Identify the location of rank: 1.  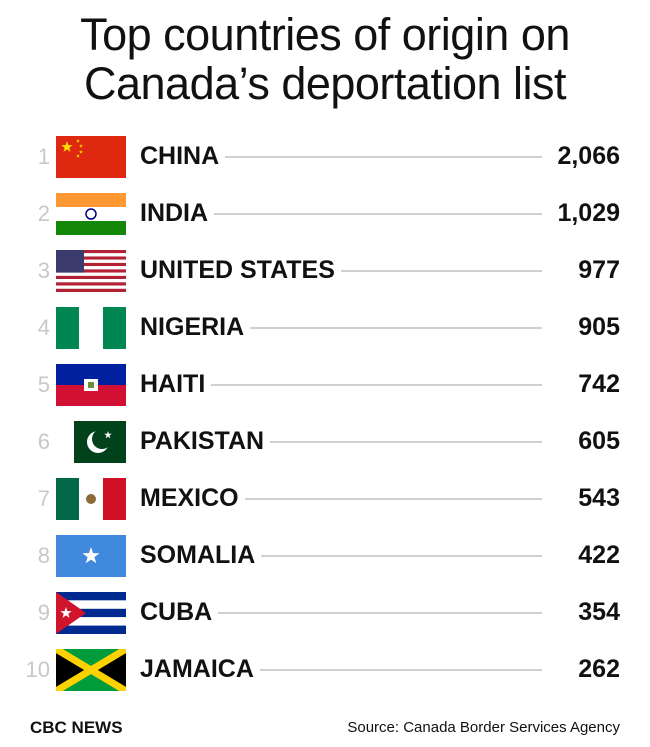
(43, 156).